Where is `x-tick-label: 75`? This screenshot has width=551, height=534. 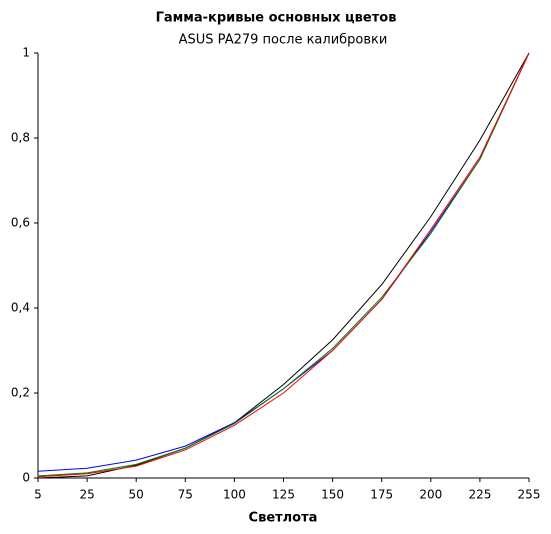 x-tick-label: 75 is located at coordinates (185, 495).